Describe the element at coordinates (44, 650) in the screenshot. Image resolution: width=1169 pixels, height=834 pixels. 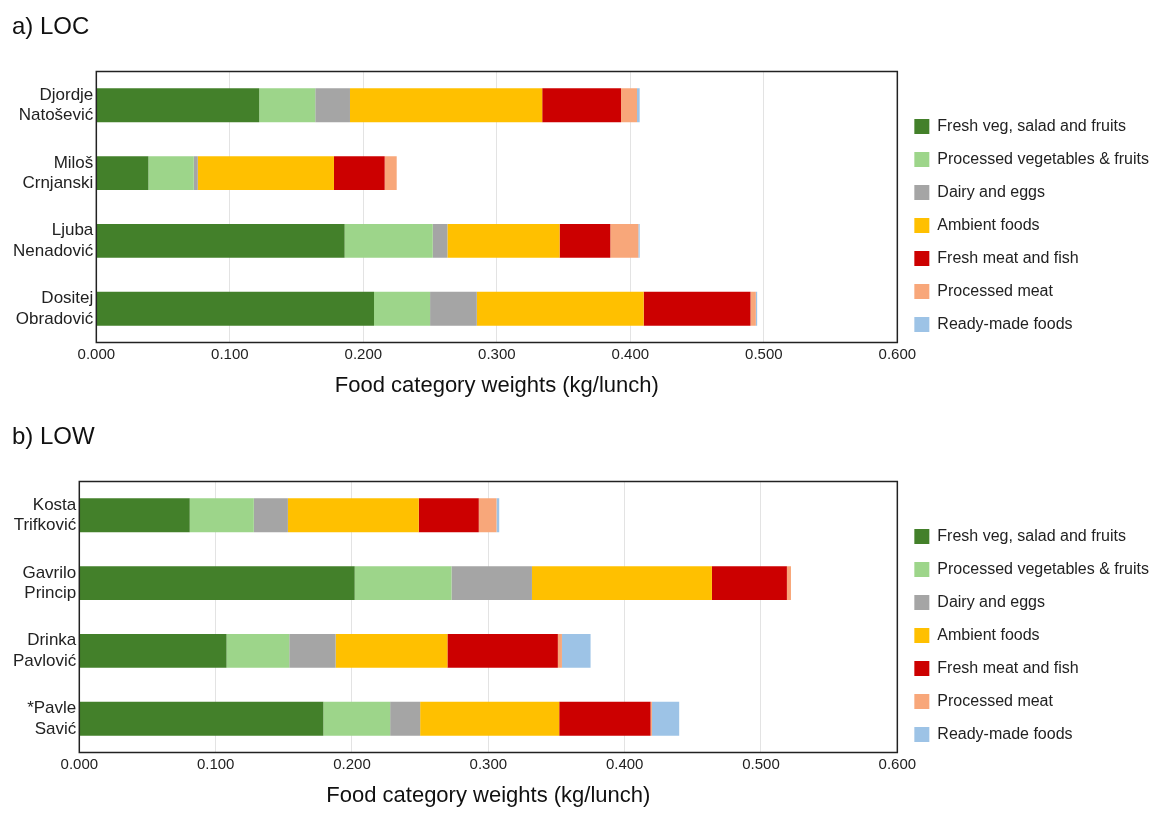
I see `y-tick-label: Drinka Pavlović` at that location.